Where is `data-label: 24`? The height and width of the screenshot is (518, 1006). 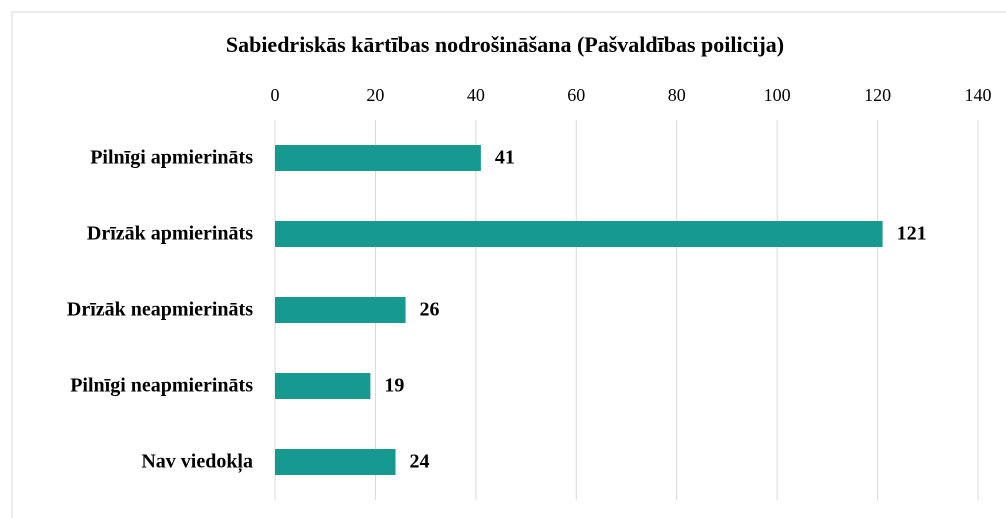
data-label: 24 is located at coordinates (420, 462).